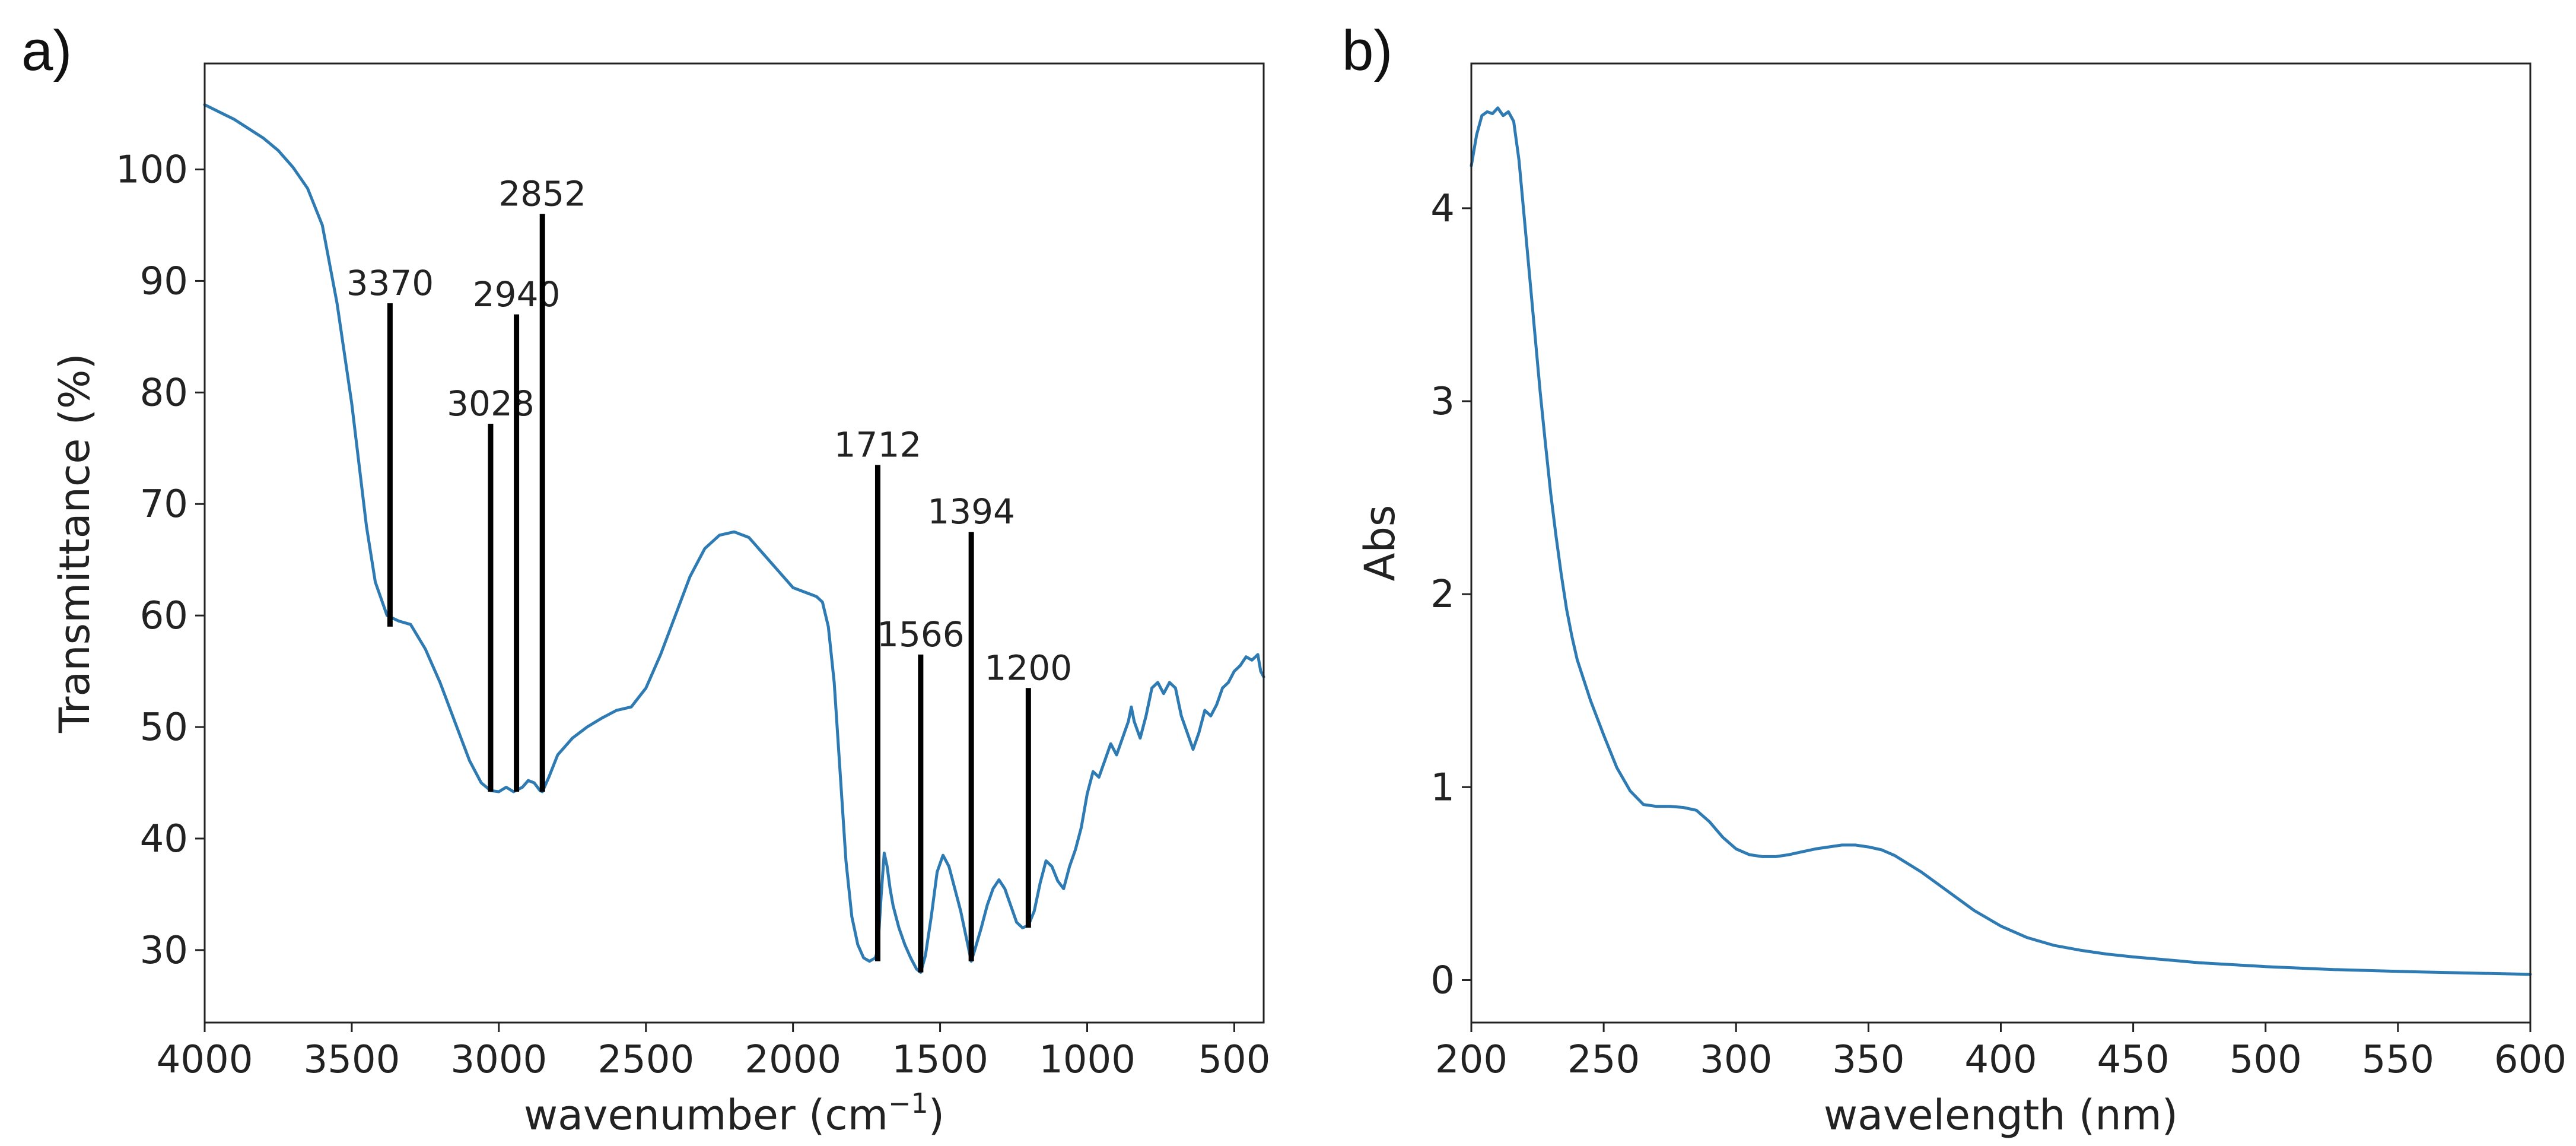  What do you see at coordinates (351, 1060) in the screenshot?
I see `x-tick-label: 3500` at bounding box center [351, 1060].